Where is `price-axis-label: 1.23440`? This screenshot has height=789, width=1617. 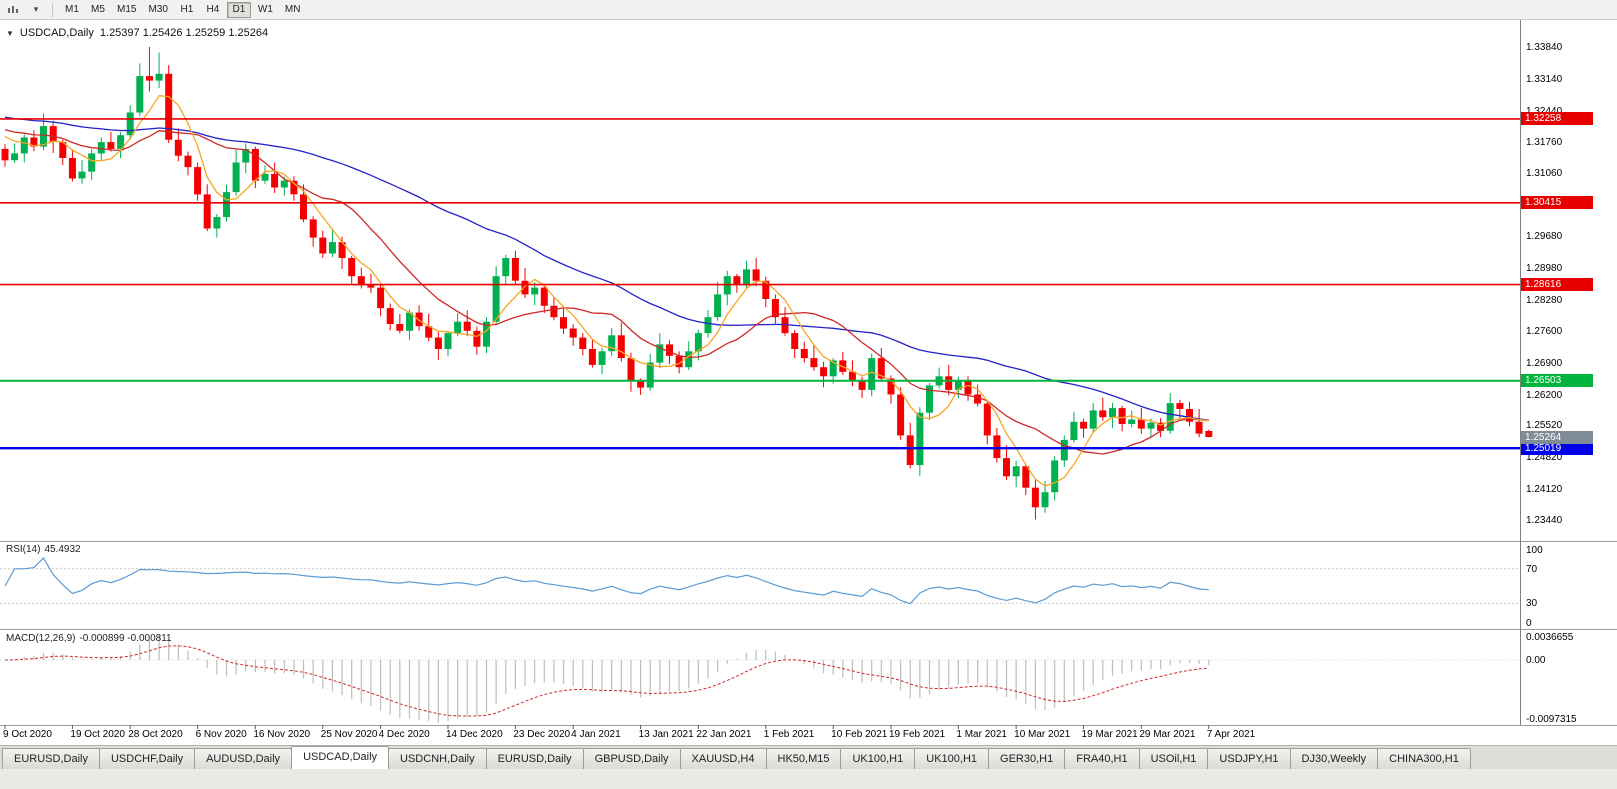 price-axis-label: 1.23440 is located at coordinates (1544, 520).